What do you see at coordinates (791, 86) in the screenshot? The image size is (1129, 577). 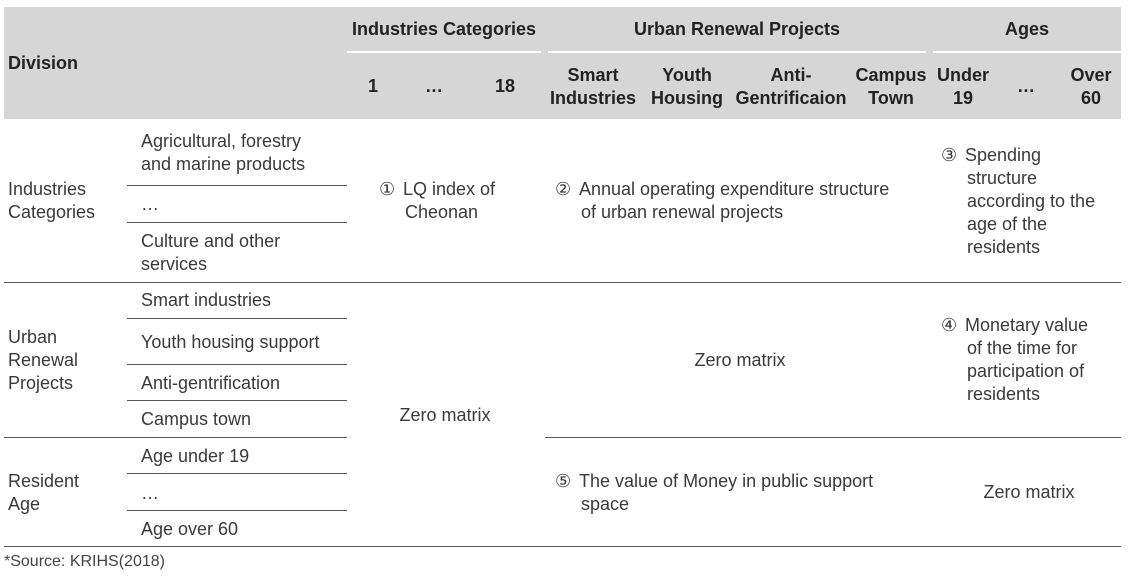 I see `col-anti-gentrification: Anti- Gentrificaion` at bounding box center [791, 86].